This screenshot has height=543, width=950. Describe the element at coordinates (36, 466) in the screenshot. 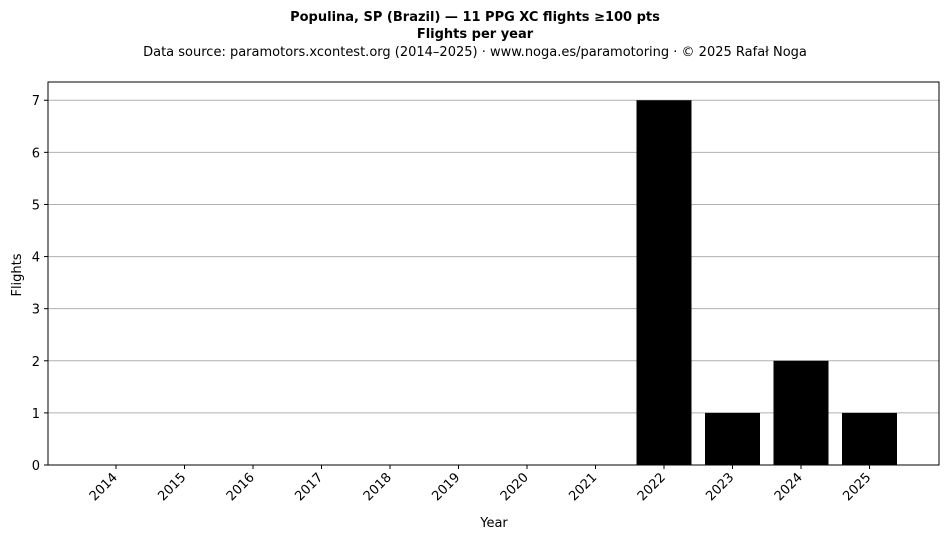

I see `y-tick-label-0: 0` at that location.